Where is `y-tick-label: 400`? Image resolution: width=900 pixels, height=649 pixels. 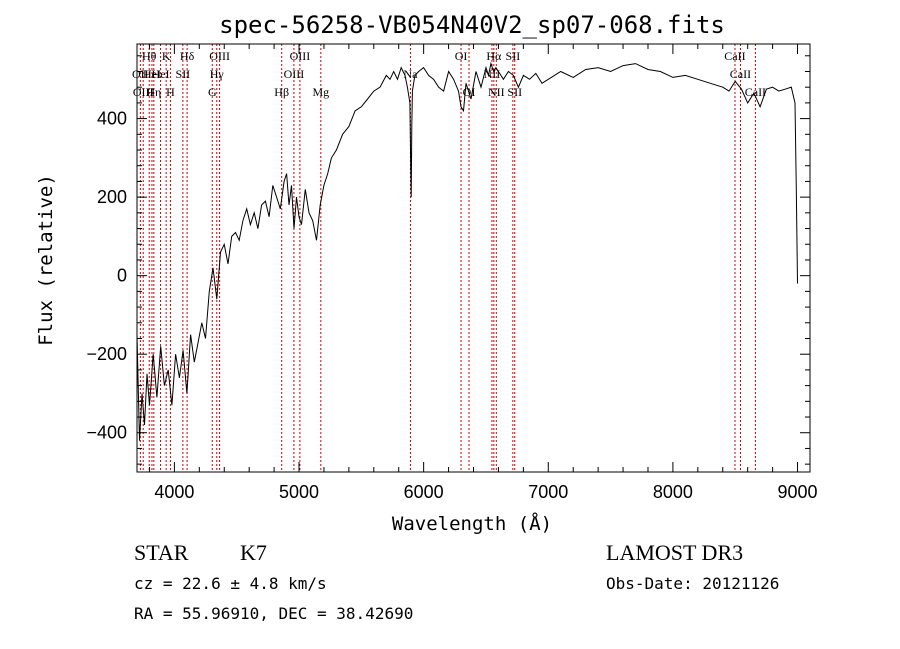
y-tick-label: 400 is located at coordinates (112, 119).